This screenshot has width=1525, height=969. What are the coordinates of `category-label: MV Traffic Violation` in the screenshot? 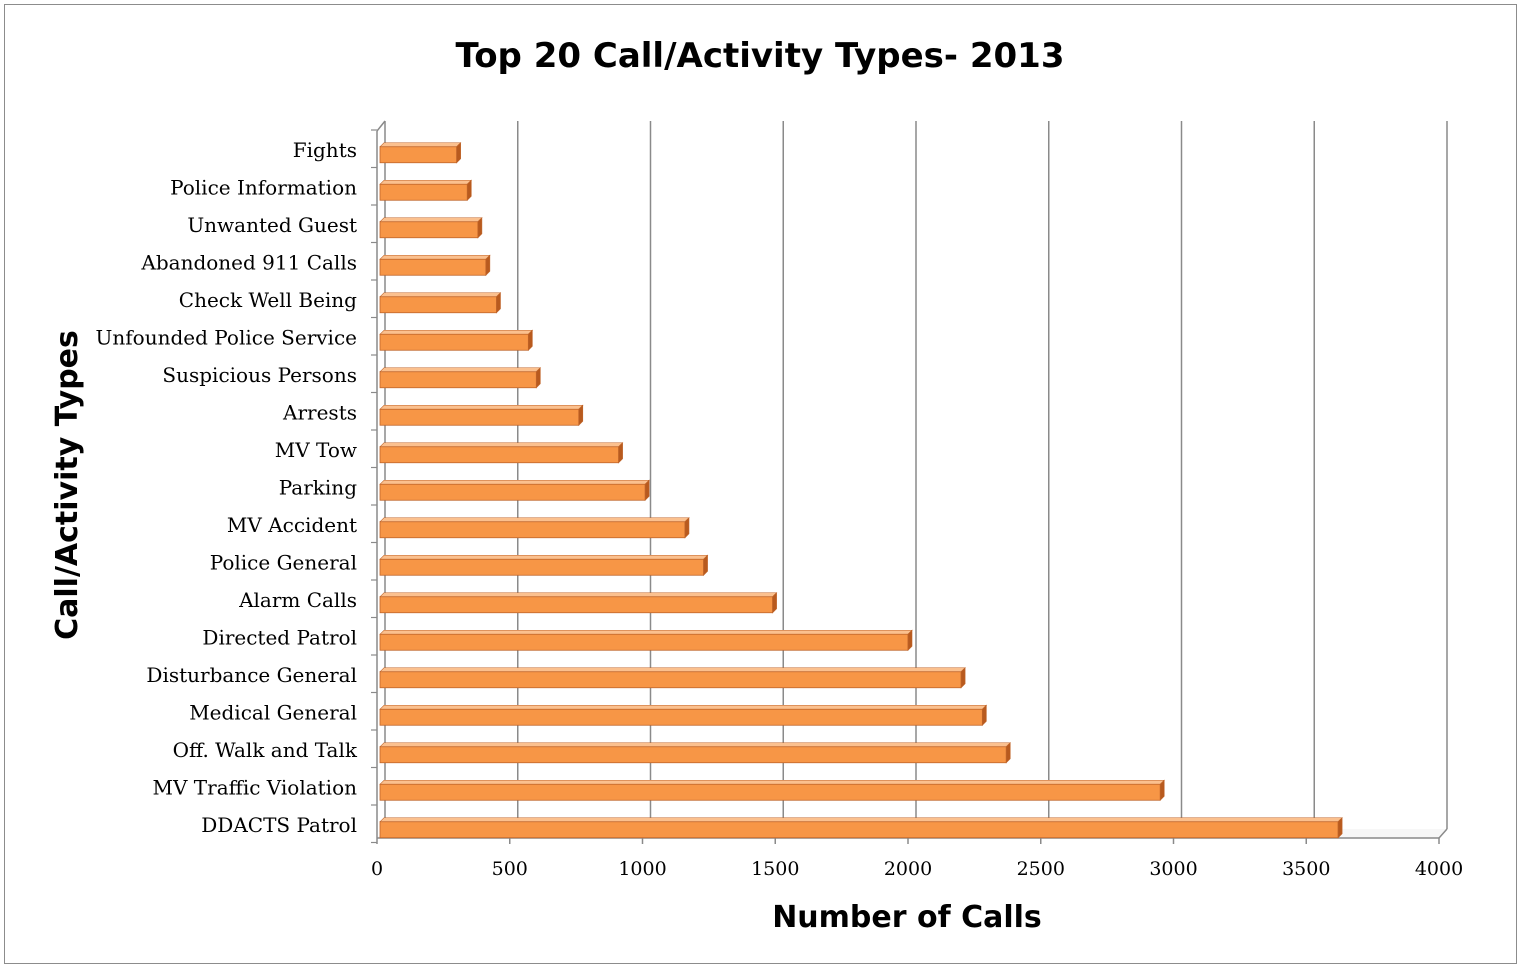 It's located at (255, 787).